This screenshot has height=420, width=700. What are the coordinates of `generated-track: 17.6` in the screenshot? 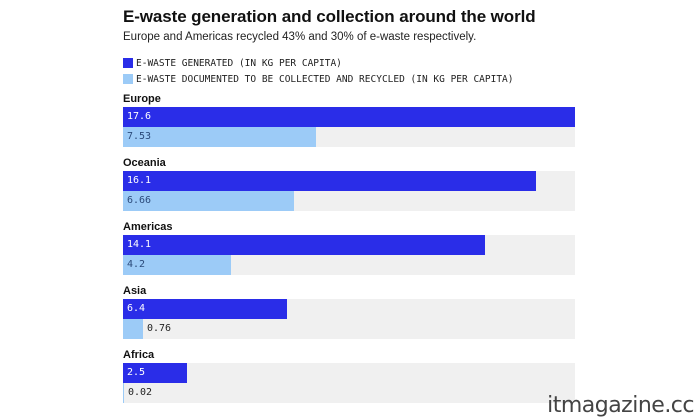 It's located at (349, 117).